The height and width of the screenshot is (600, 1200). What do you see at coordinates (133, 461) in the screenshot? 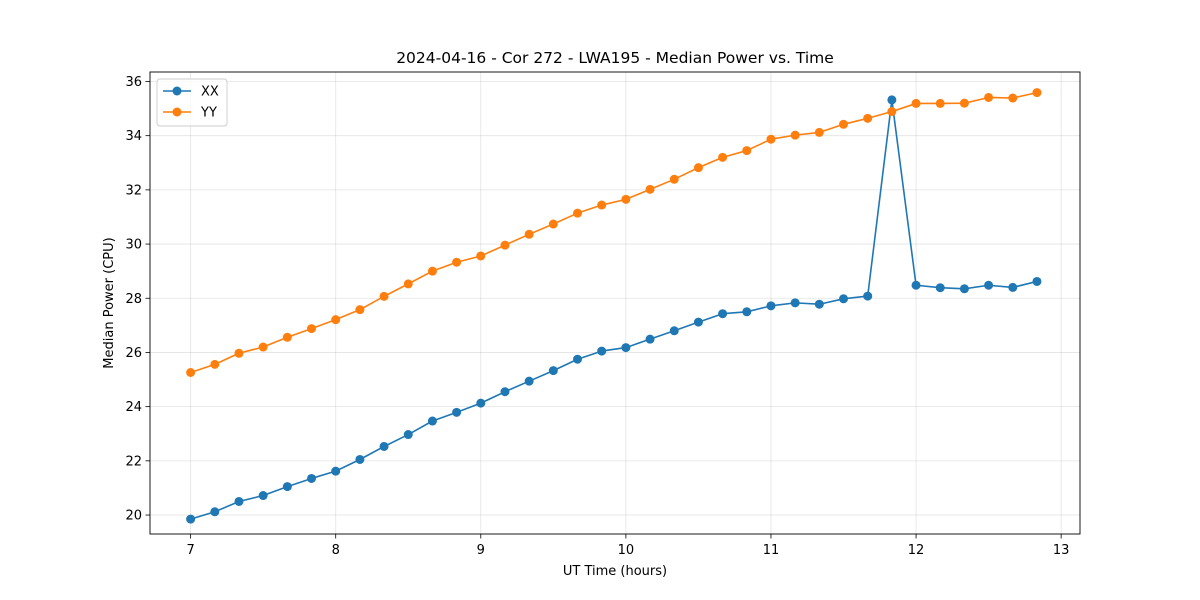
I see `y-tick-label: 22` at bounding box center [133, 461].